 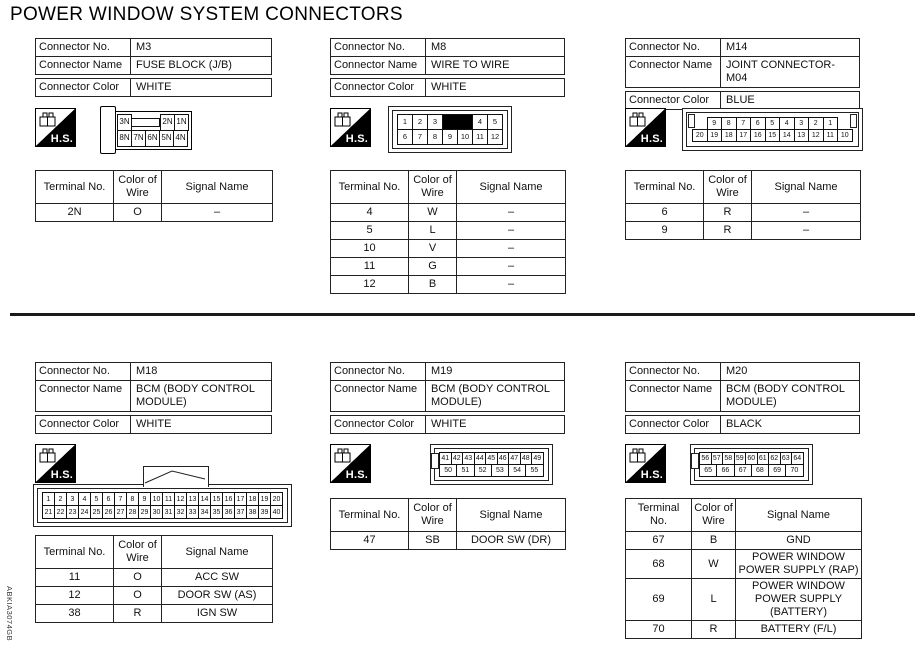 I want to click on pin-row-bottom: 65 66 67 68 69 70, so click(x=751, y=470).